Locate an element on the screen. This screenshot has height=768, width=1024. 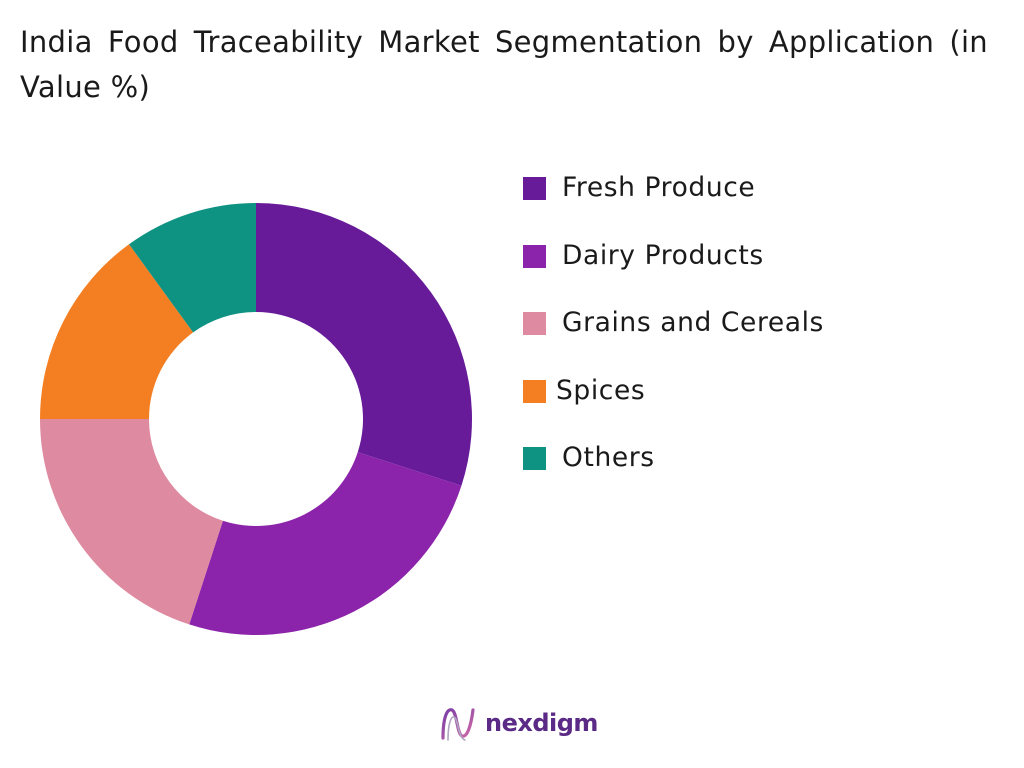
brand-name: nexdigm is located at coordinates (541, 723).